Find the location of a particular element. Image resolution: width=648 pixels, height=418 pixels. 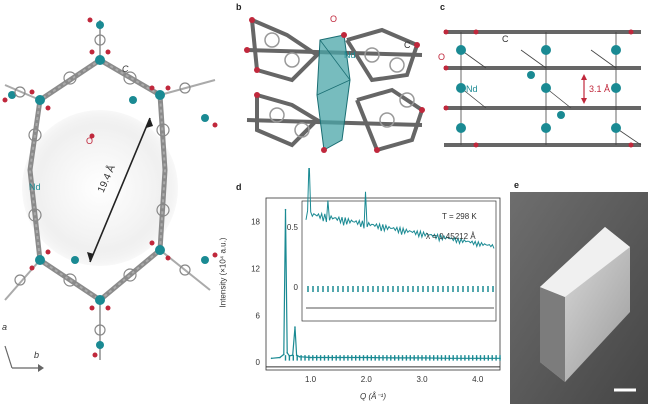

panel-c: c C O Nd 3.1 is located at coordinates (542, 82).